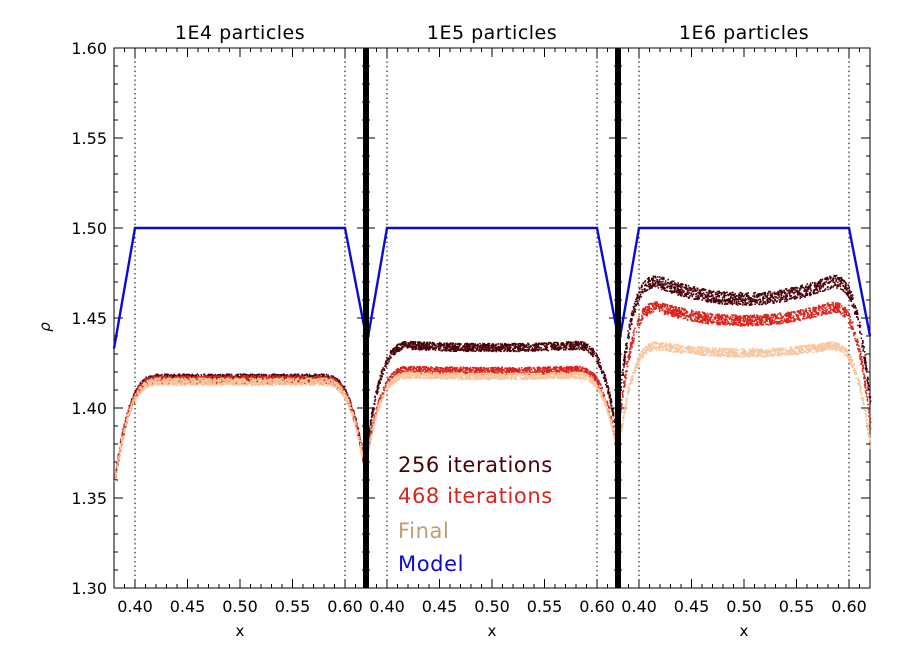 Image resolution: width=912 pixels, height=672 pixels. Describe the element at coordinates (492, 606) in the screenshot. I see `x-tick-label: 0.50` at that location.